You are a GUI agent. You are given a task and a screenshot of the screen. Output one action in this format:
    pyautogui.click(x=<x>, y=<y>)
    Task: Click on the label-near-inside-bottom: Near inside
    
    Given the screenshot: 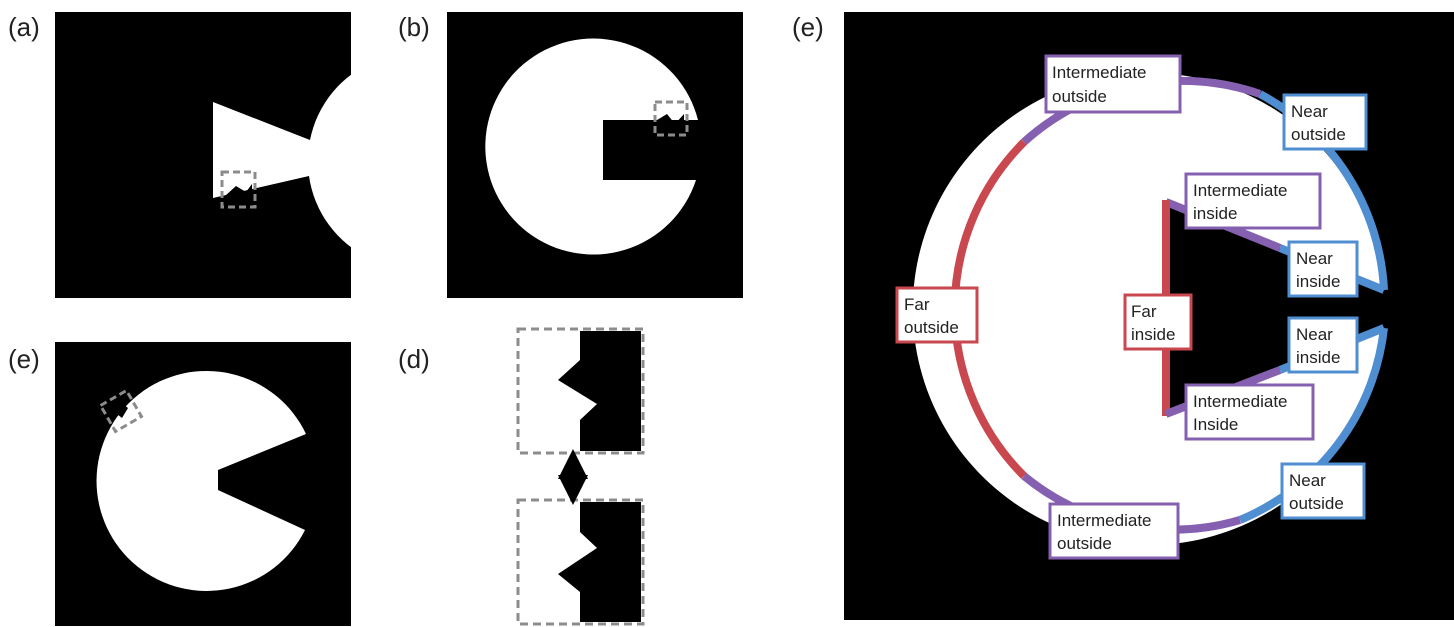 What is the action you would take?
    pyautogui.click(x=1323, y=345)
    